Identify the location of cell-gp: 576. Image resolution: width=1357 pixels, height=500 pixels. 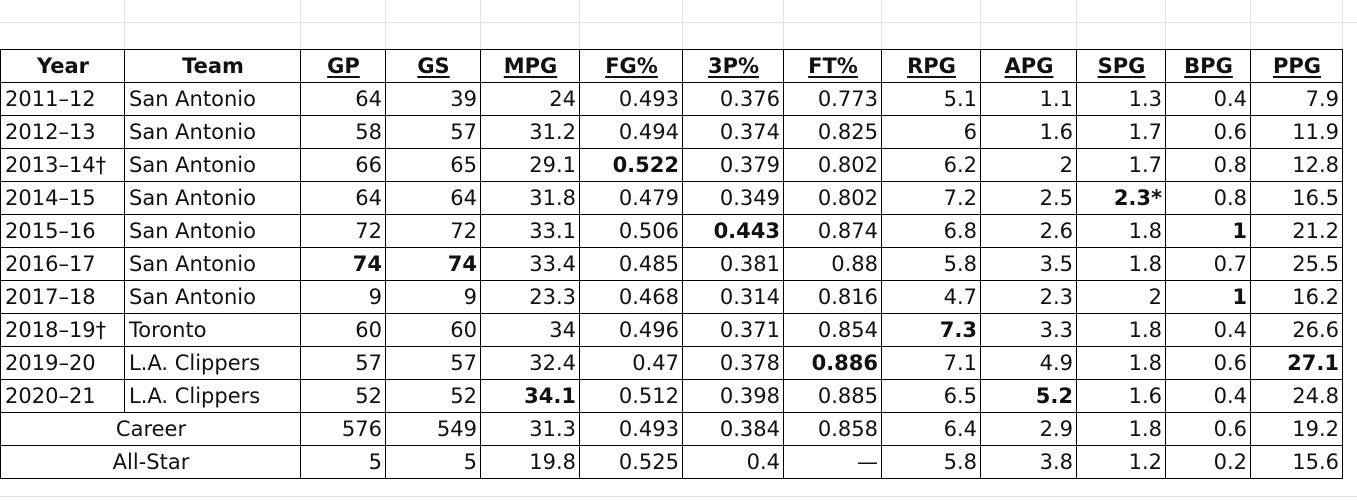
(343, 429).